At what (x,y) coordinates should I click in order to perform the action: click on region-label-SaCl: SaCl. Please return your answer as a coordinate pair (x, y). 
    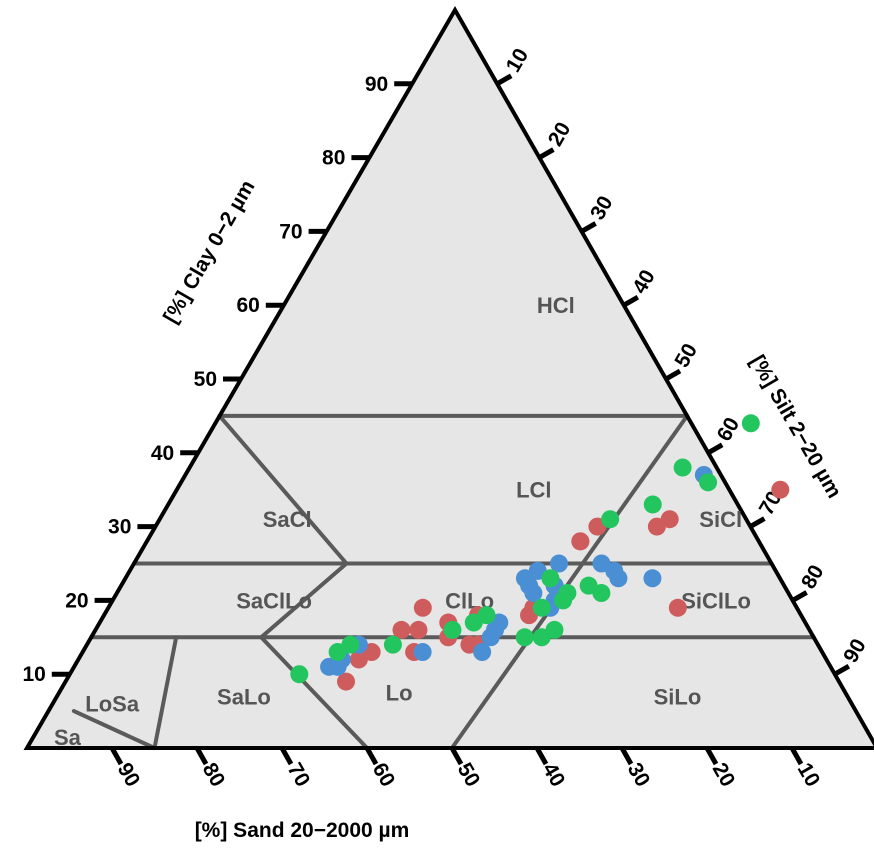
    Looking at the image, I should click on (287, 519).